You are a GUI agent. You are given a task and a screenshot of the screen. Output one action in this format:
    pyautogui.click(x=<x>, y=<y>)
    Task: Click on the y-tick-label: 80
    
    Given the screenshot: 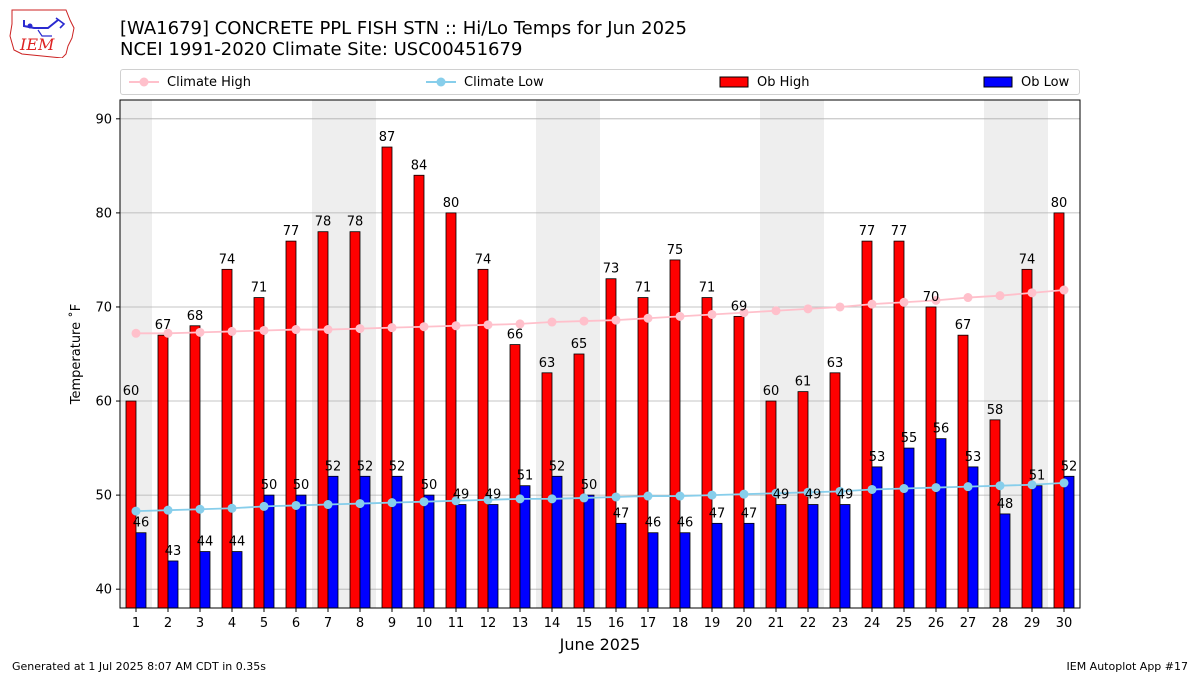 What is the action you would take?
    pyautogui.click(x=103, y=213)
    